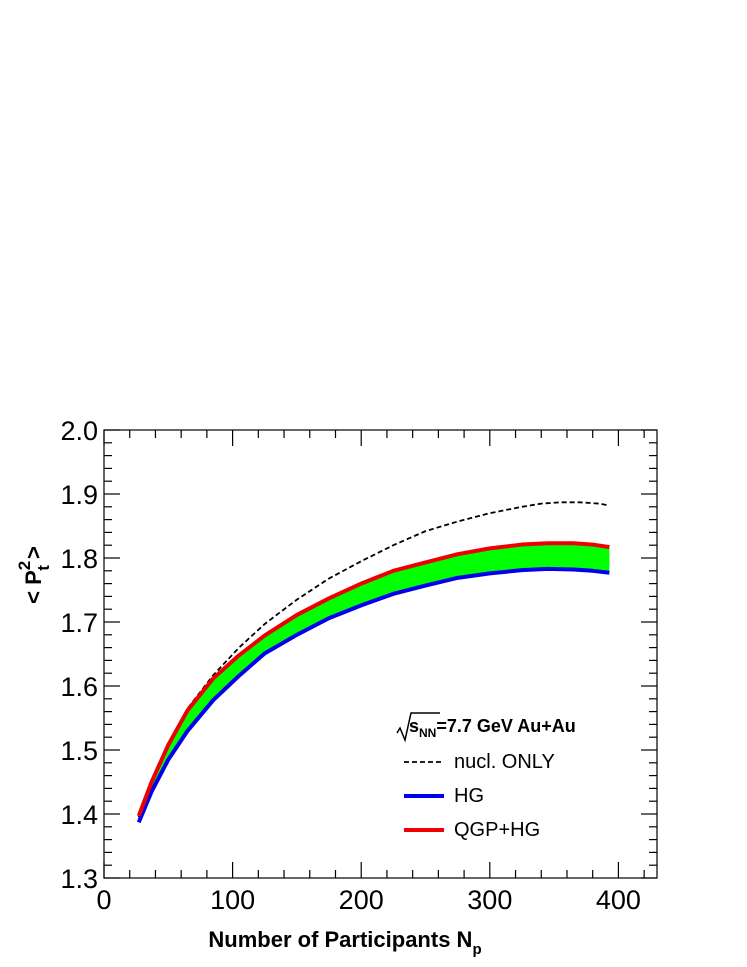 This screenshot has width=747, height=967. What do you see at coordinates (361, 900) in the screenshot?
I see `x-tick-label: 200` at bounding box center [361, 900].